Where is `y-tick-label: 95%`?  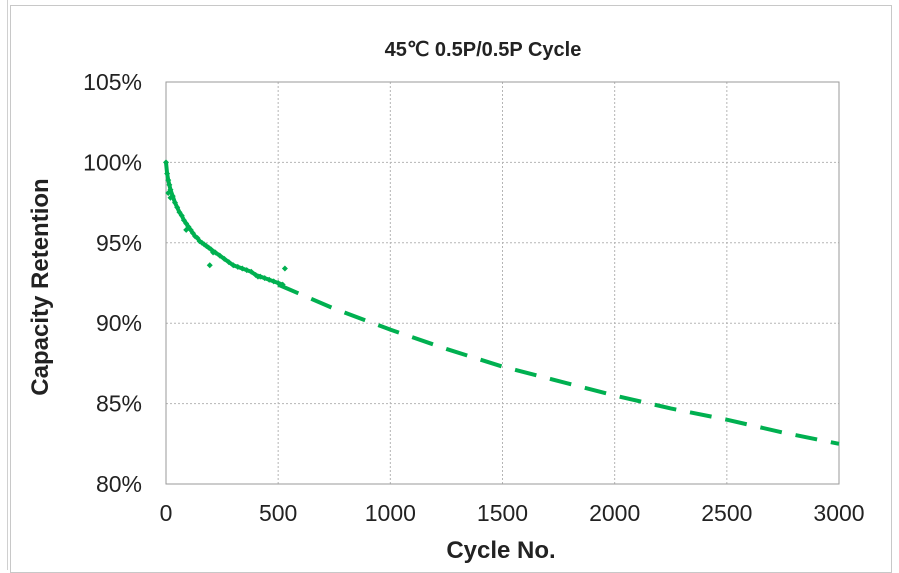 y-tick-label: 95% is located at coordinates (119, 243).